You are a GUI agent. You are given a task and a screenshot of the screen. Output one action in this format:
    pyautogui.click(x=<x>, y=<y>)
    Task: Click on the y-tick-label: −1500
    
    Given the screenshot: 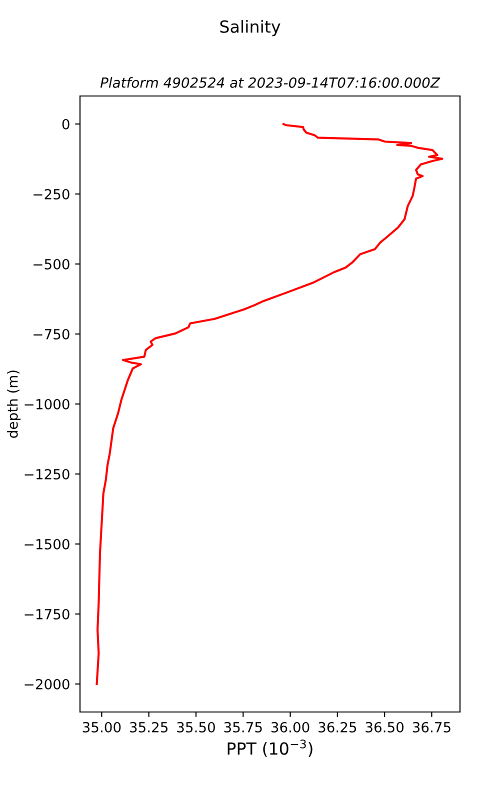 What is the action you would take?
    pyautogui.click(x=47, y=544)
    